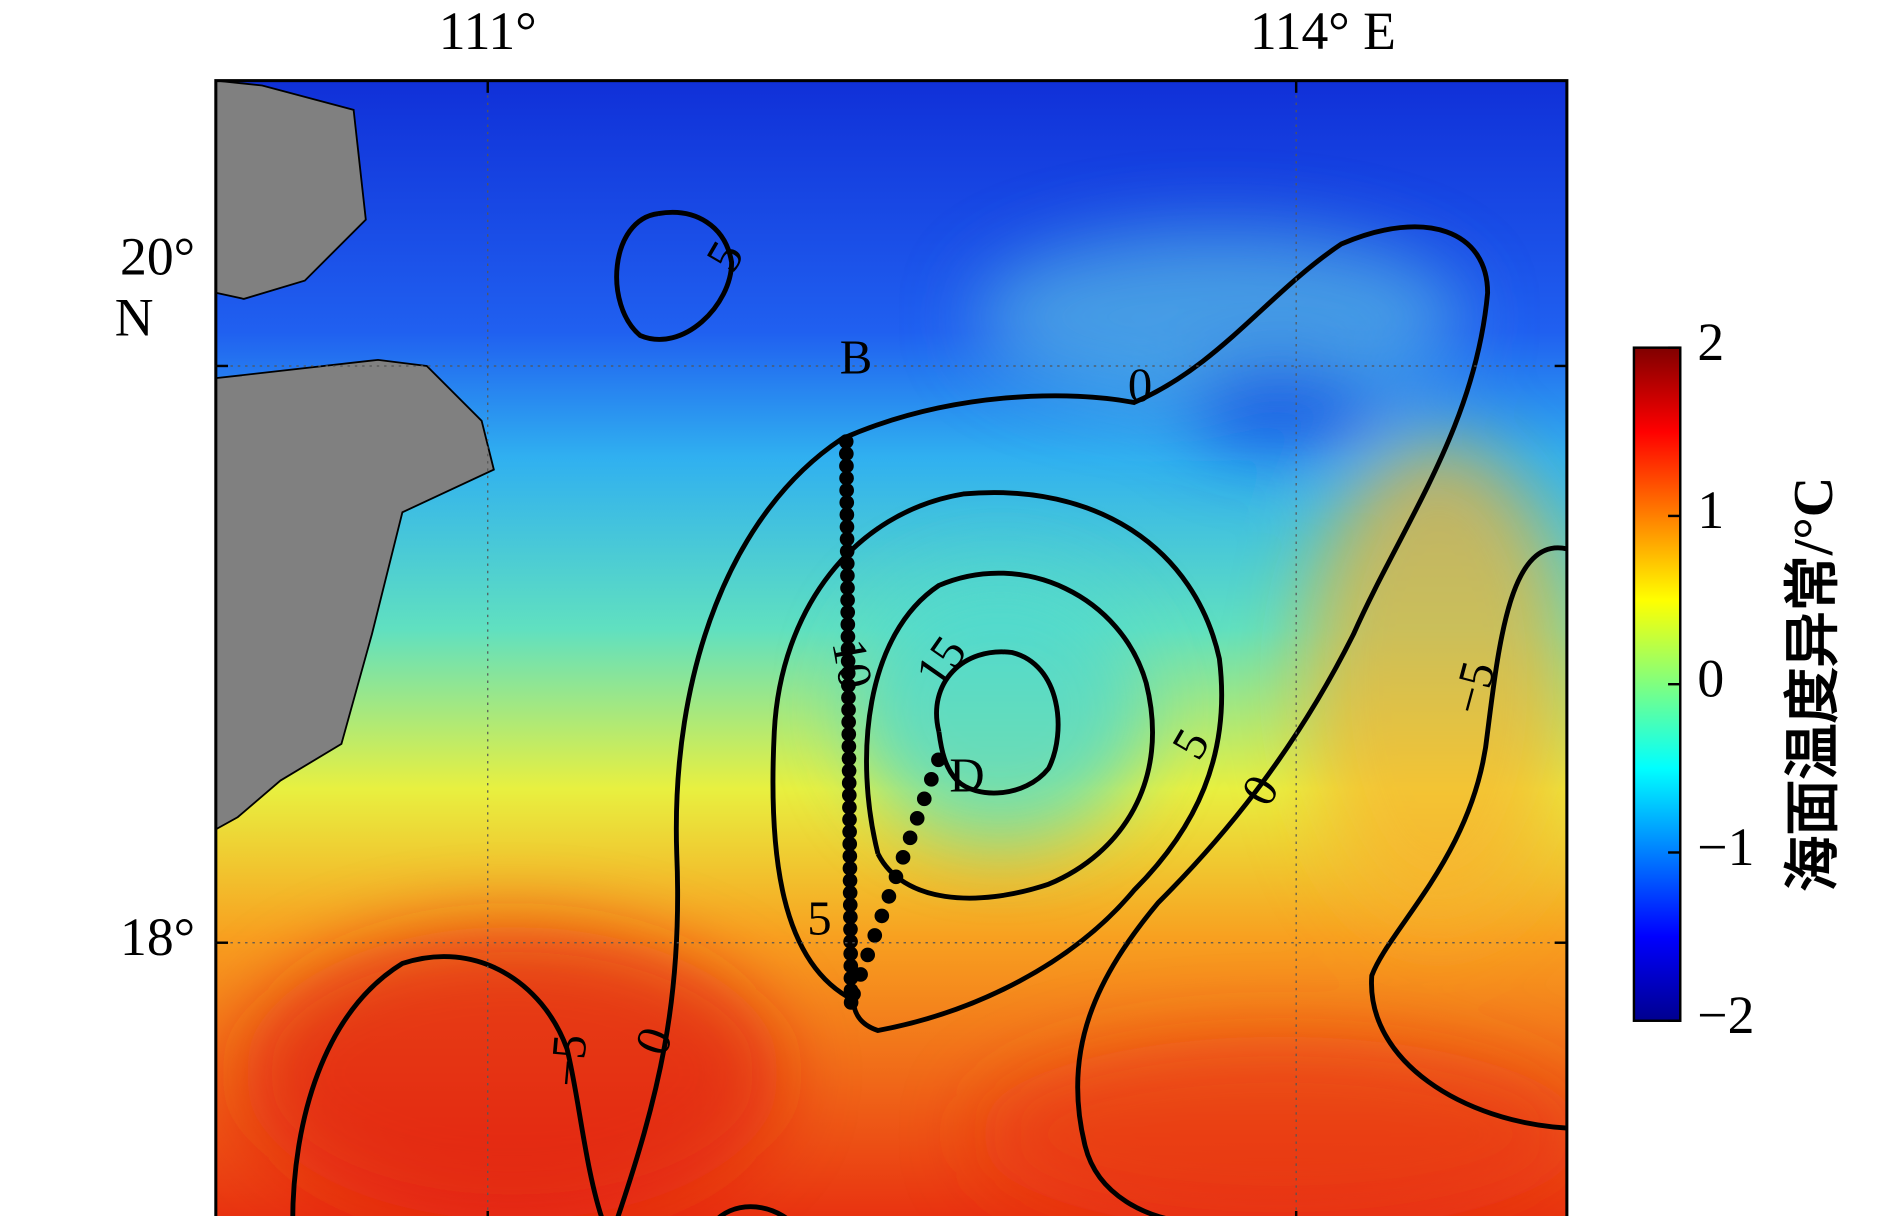  What do you see at coordinates (1710, 510) in the screenshot?
I see `colorbar-tick-label: 1` at bounding box center [1710, 510].